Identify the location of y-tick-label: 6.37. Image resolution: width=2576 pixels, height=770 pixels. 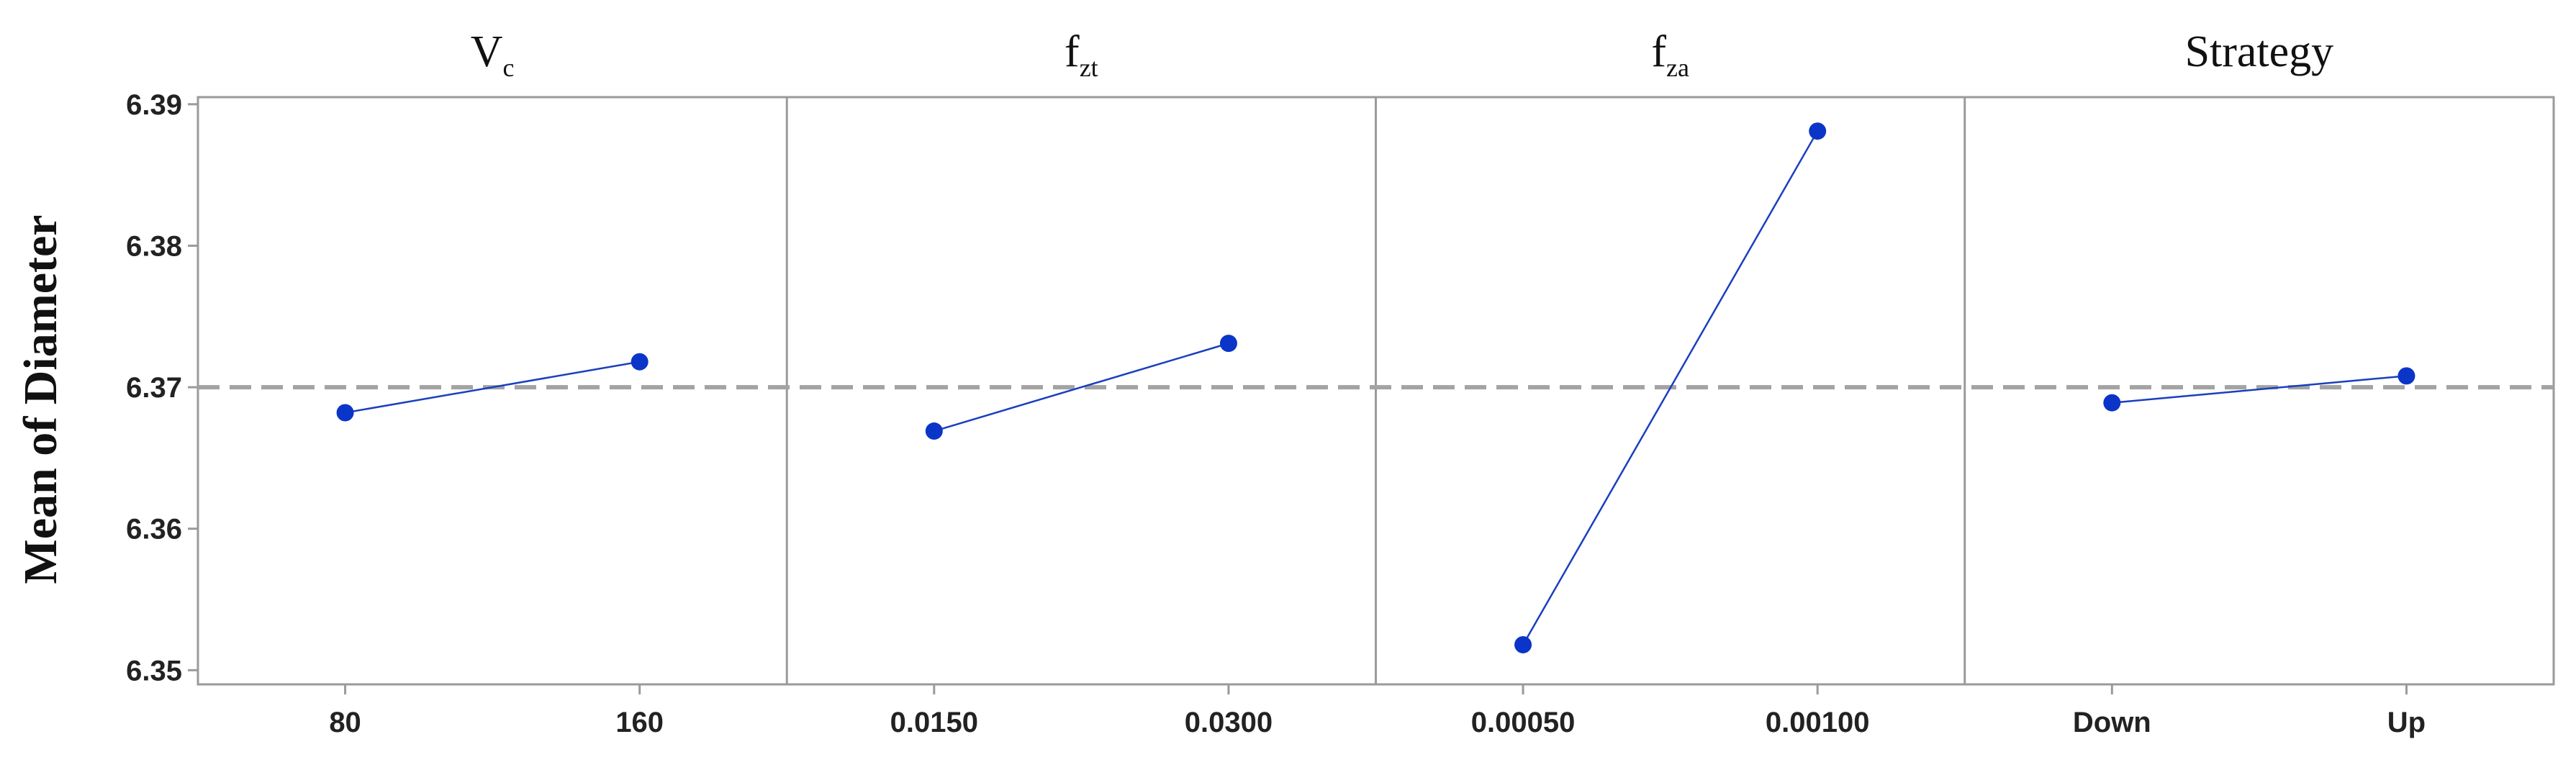
(154, 388).